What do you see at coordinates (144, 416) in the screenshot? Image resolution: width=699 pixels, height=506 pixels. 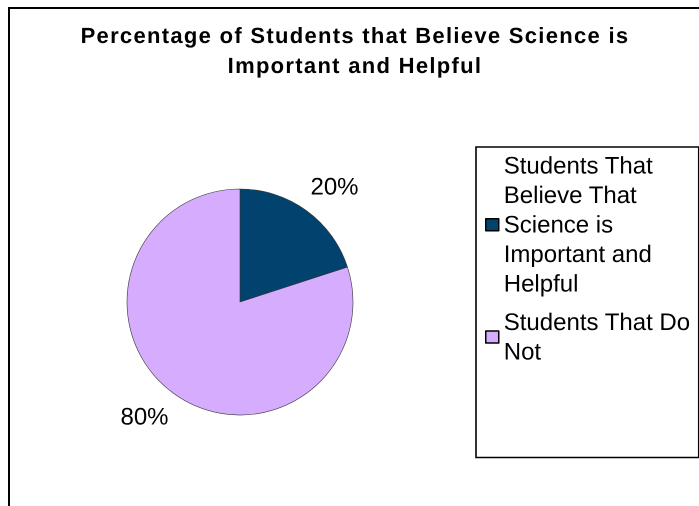 I see `data-label: 80%` at bounding box center [144, 416].